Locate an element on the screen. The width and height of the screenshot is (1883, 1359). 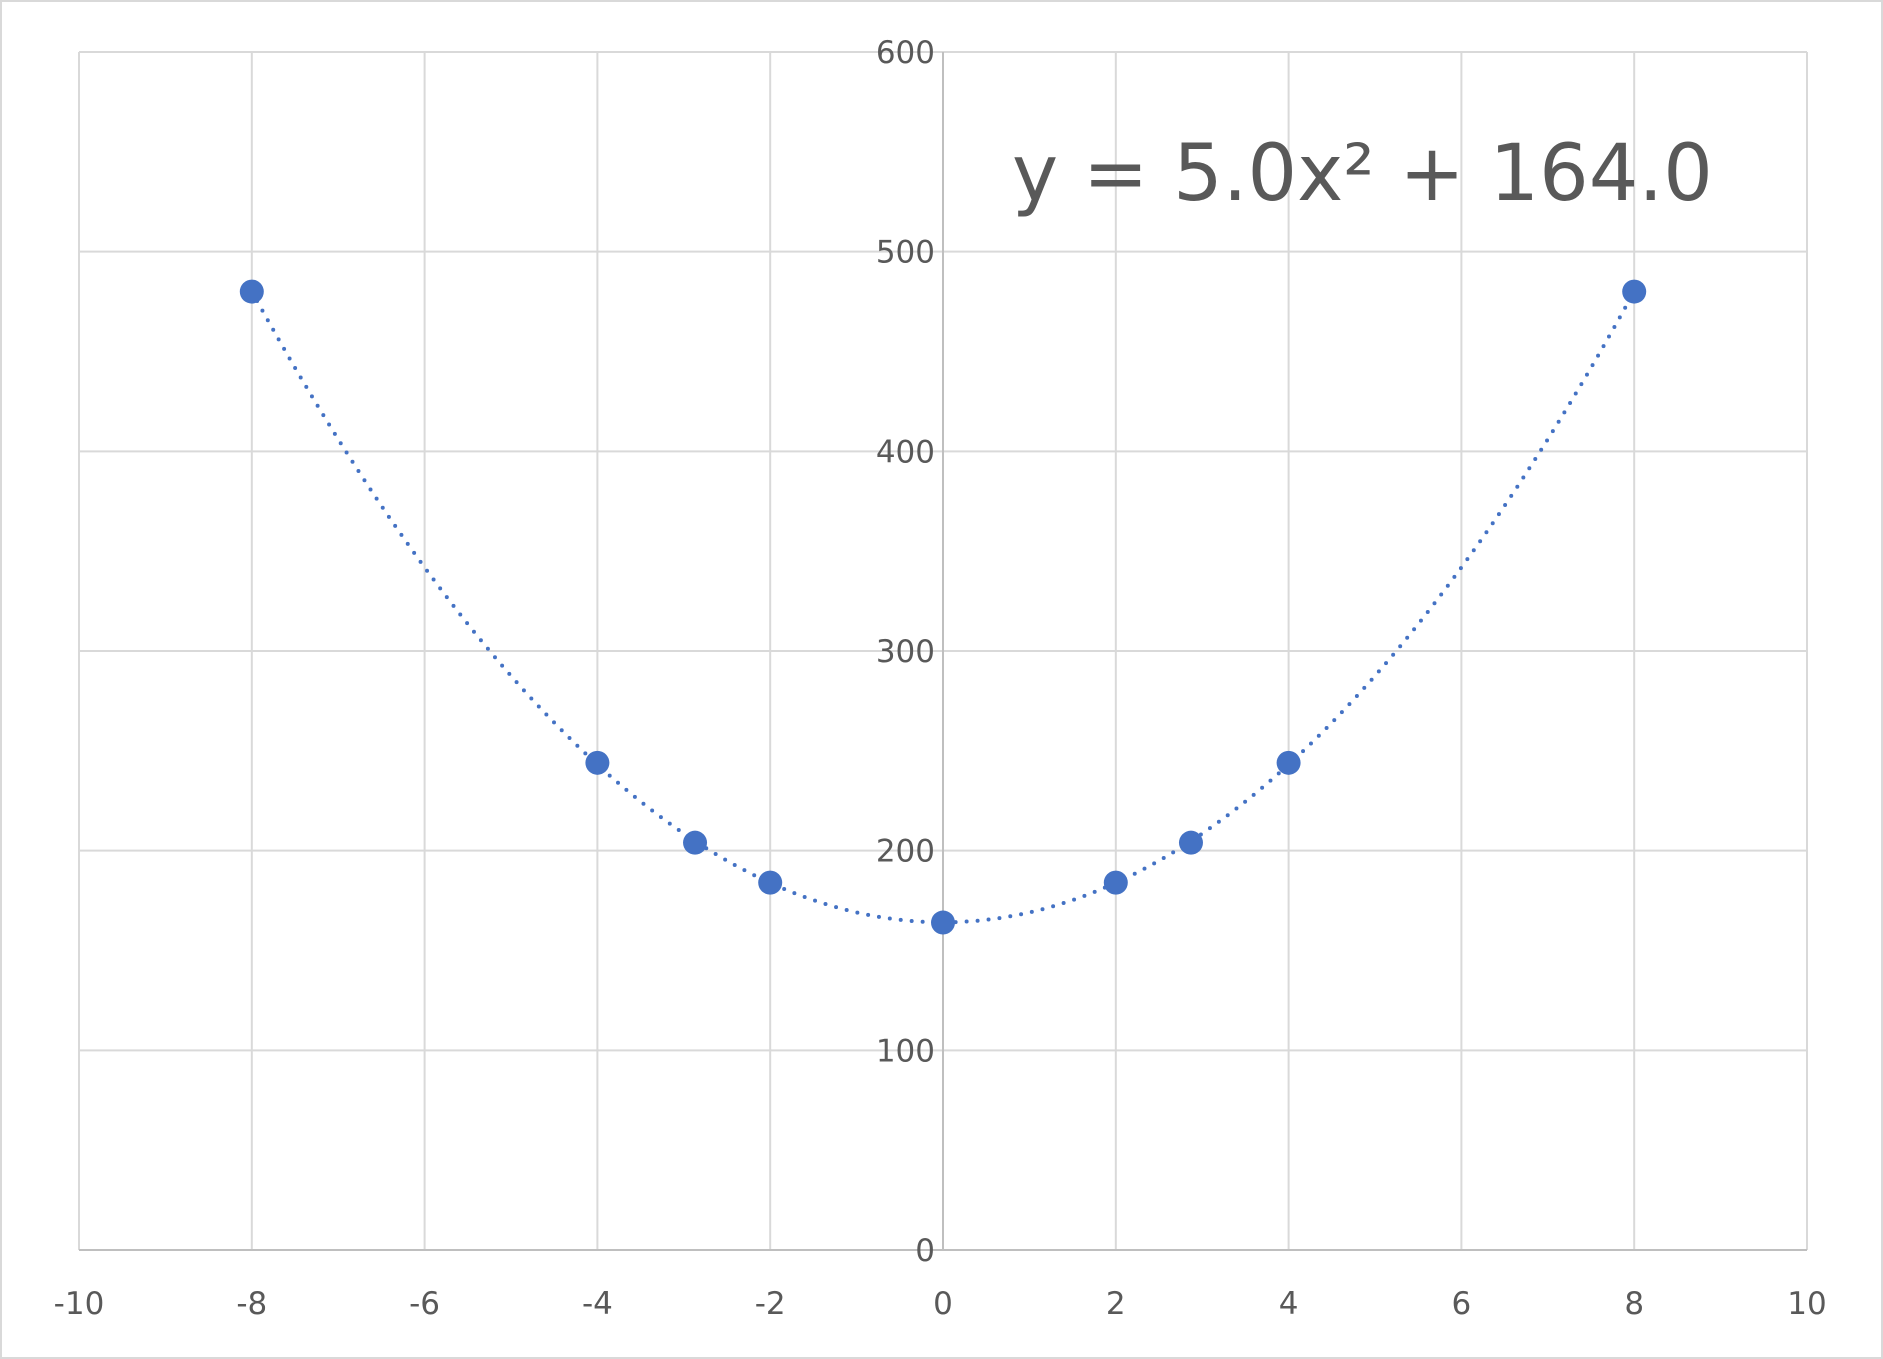
x-tick-label: -10 is located at coordinates (79, 1304).